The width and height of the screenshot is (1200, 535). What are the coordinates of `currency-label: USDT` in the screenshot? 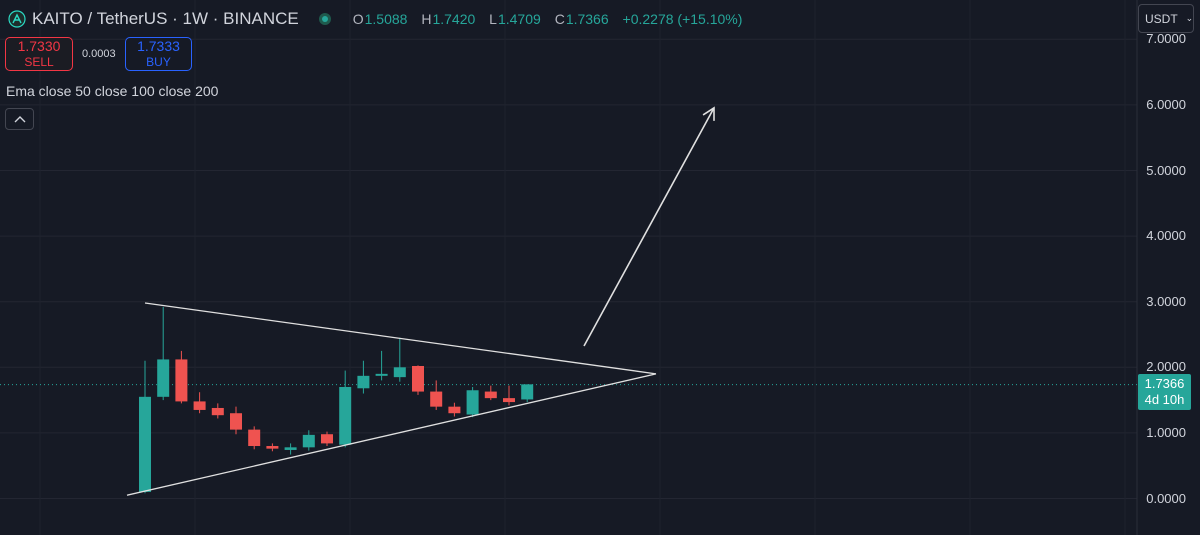 It's located at (1161, 18).